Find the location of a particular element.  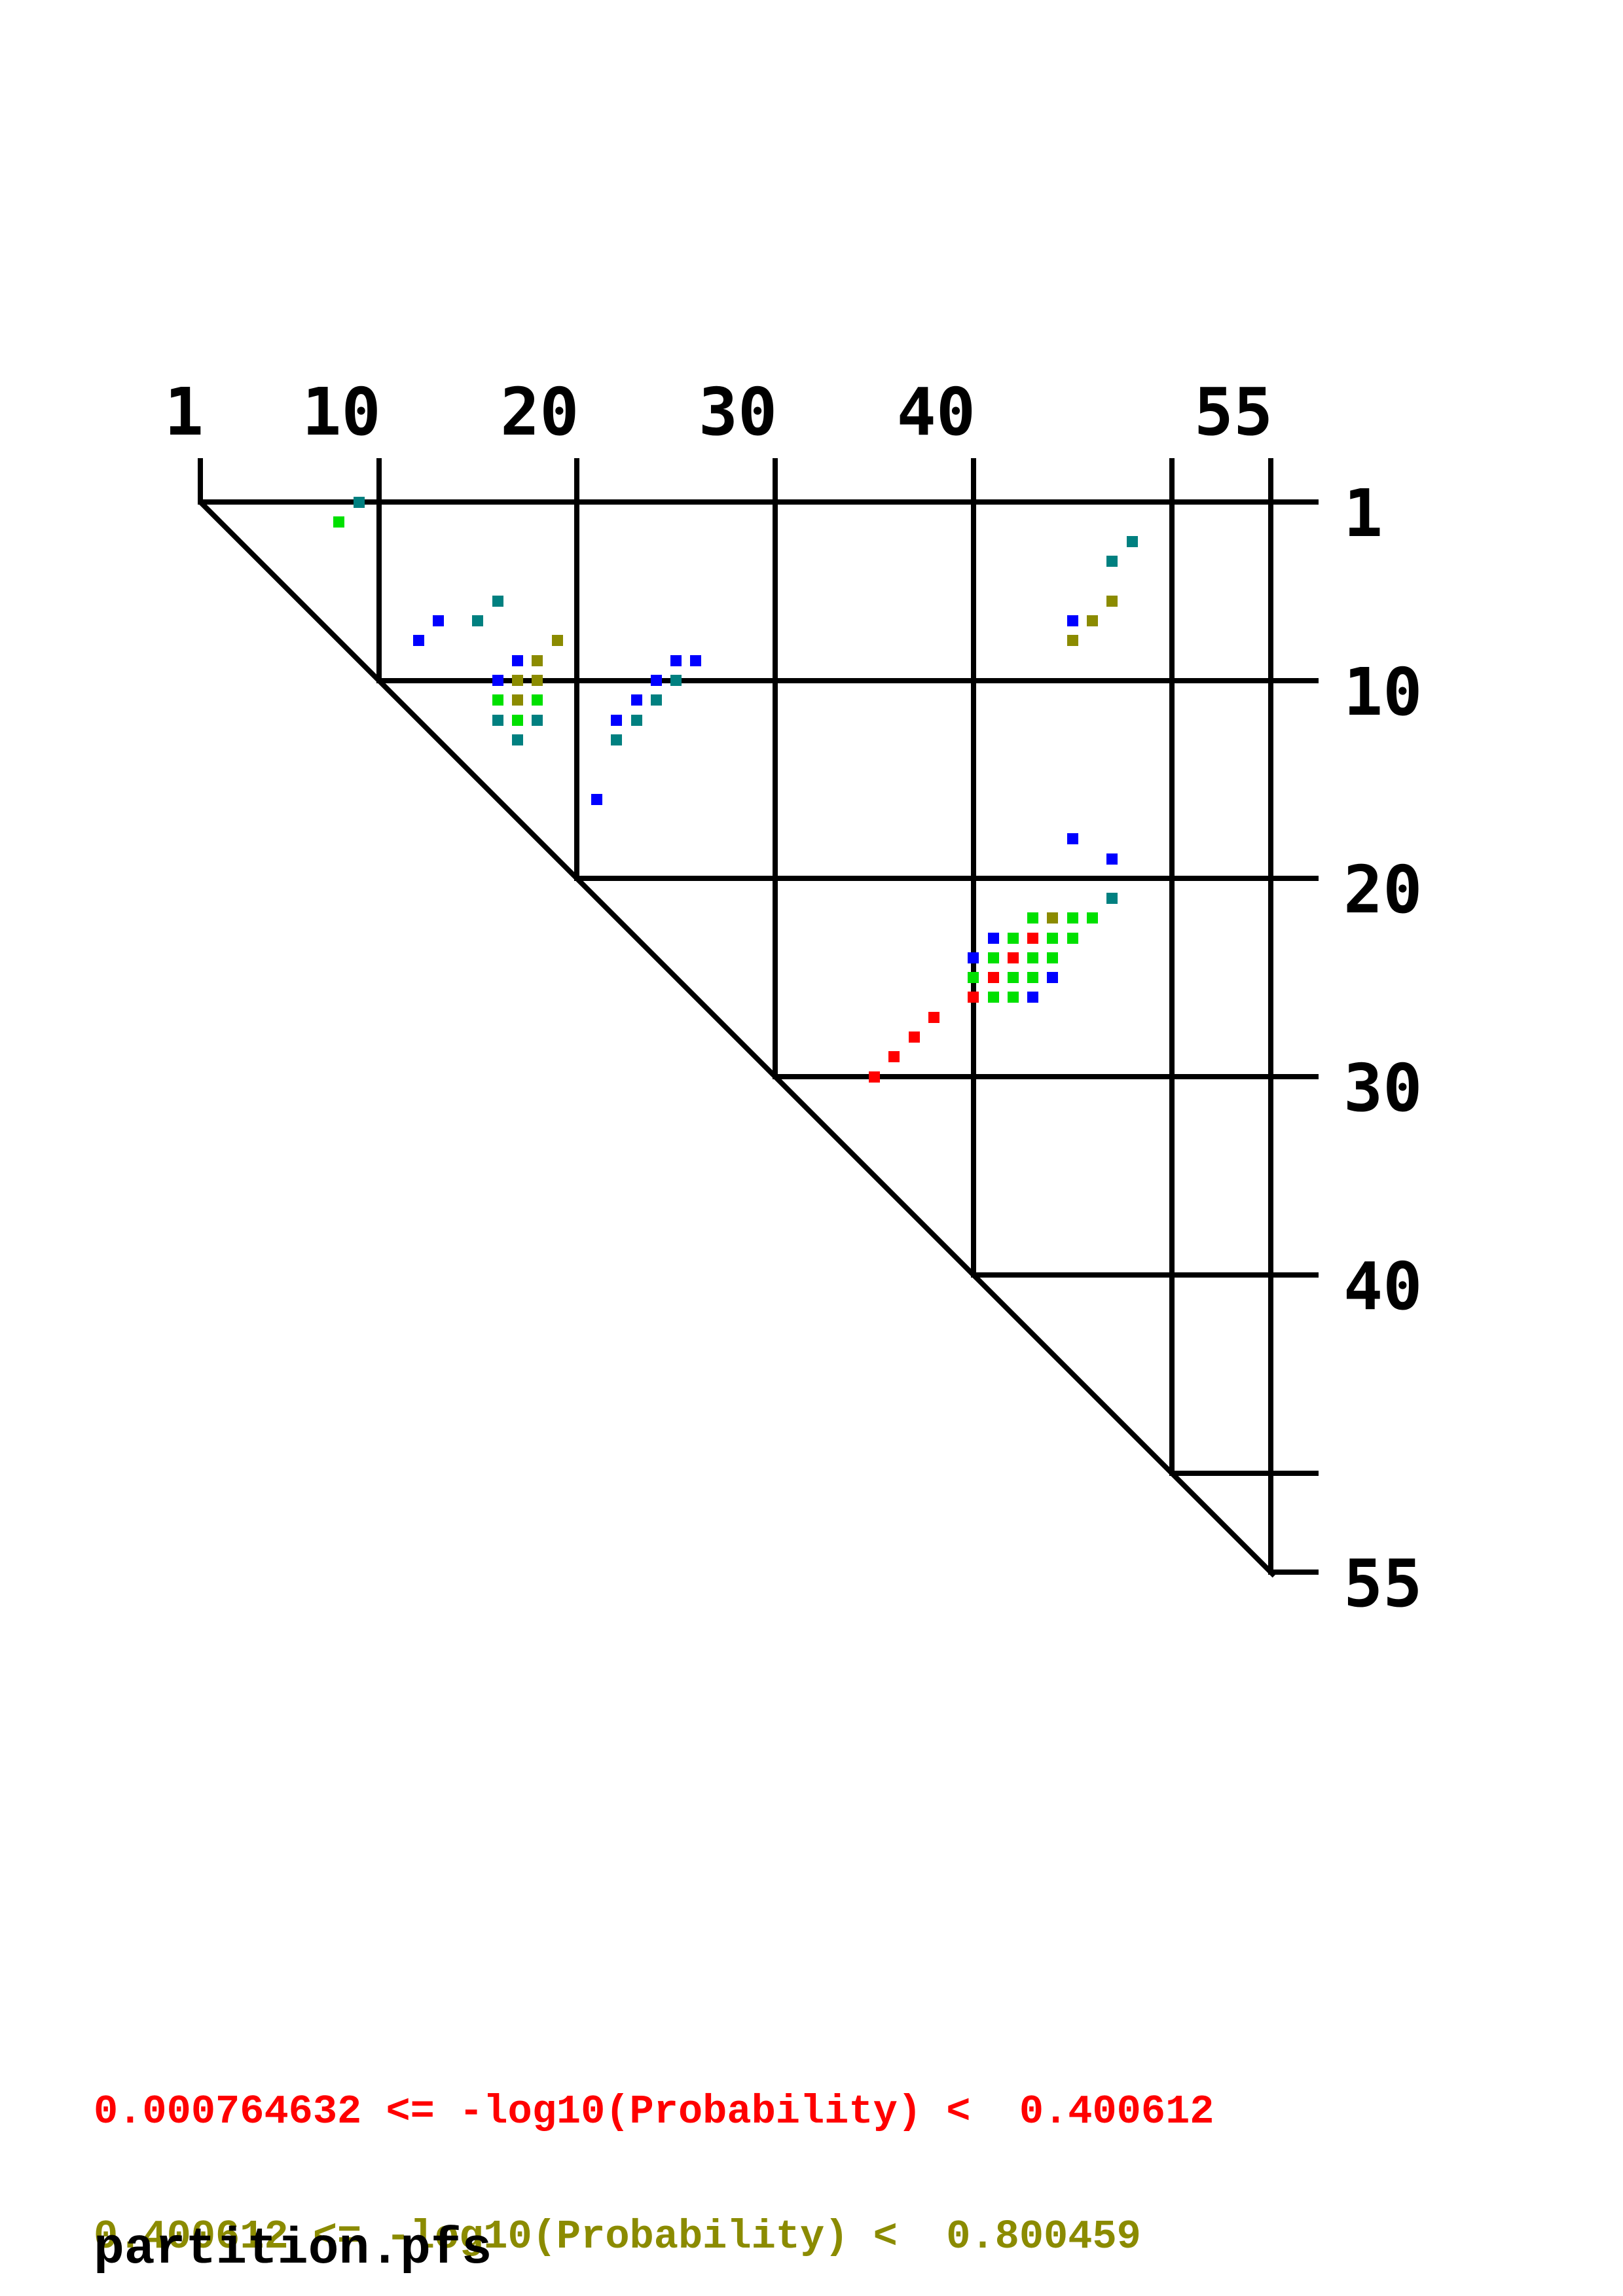

file-name-label: partition.pfs is located at coordinates (293, 2249).